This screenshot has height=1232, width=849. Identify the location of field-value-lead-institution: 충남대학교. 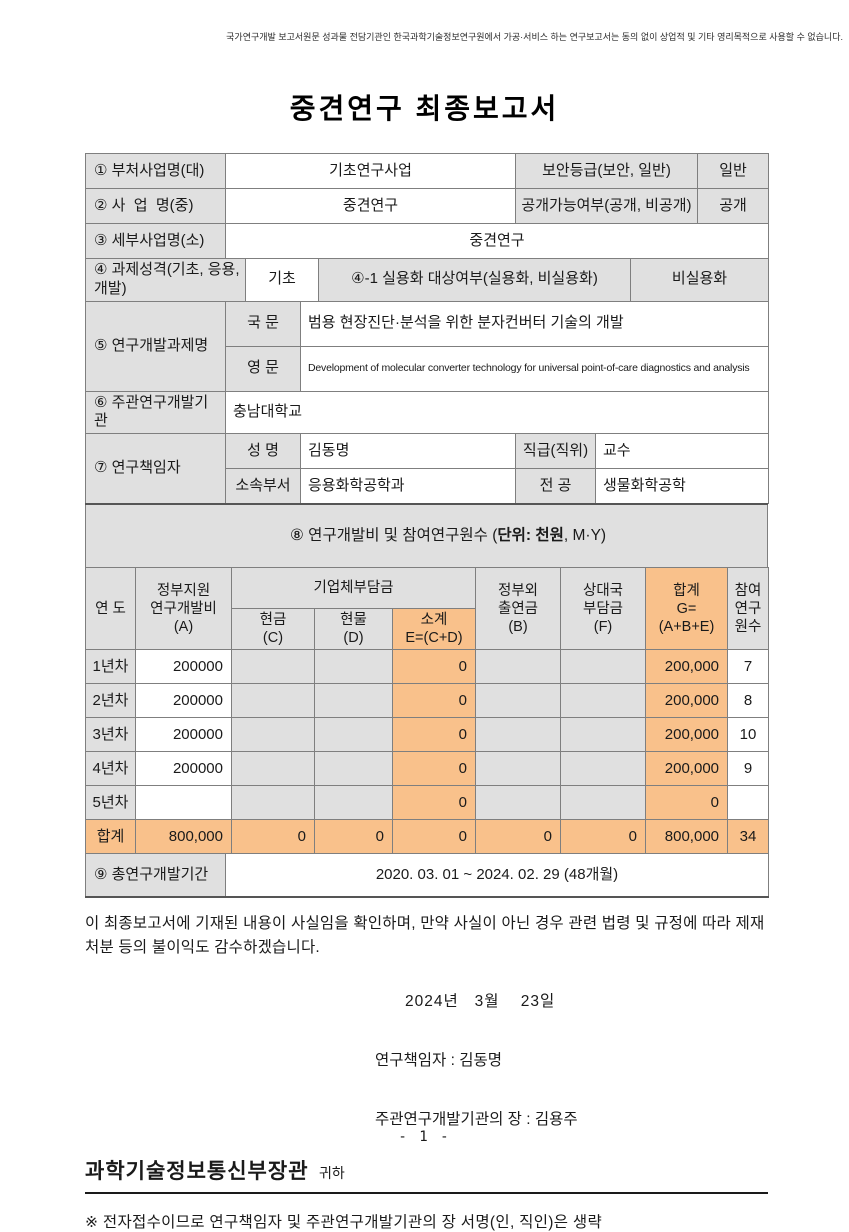
(497, 412).